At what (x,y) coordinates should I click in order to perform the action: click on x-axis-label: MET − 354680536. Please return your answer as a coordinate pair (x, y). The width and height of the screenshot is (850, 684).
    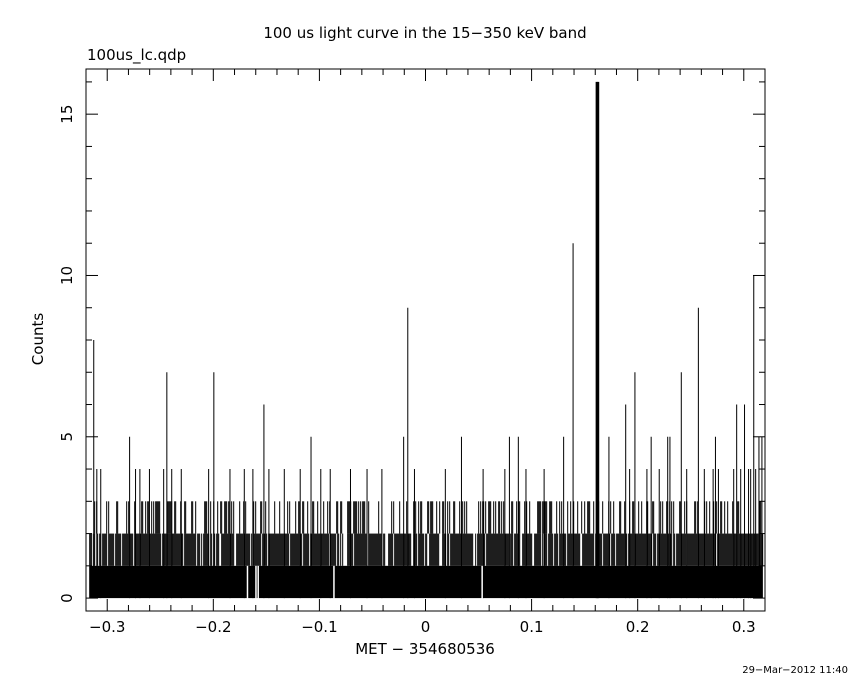
    Looking at the image, I should click on (425, 649).